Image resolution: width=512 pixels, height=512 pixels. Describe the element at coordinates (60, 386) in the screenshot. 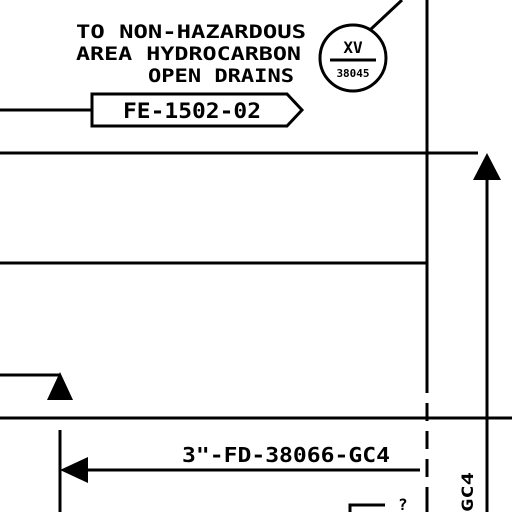

I see `flow-arrow-up-left-icon` at that location.